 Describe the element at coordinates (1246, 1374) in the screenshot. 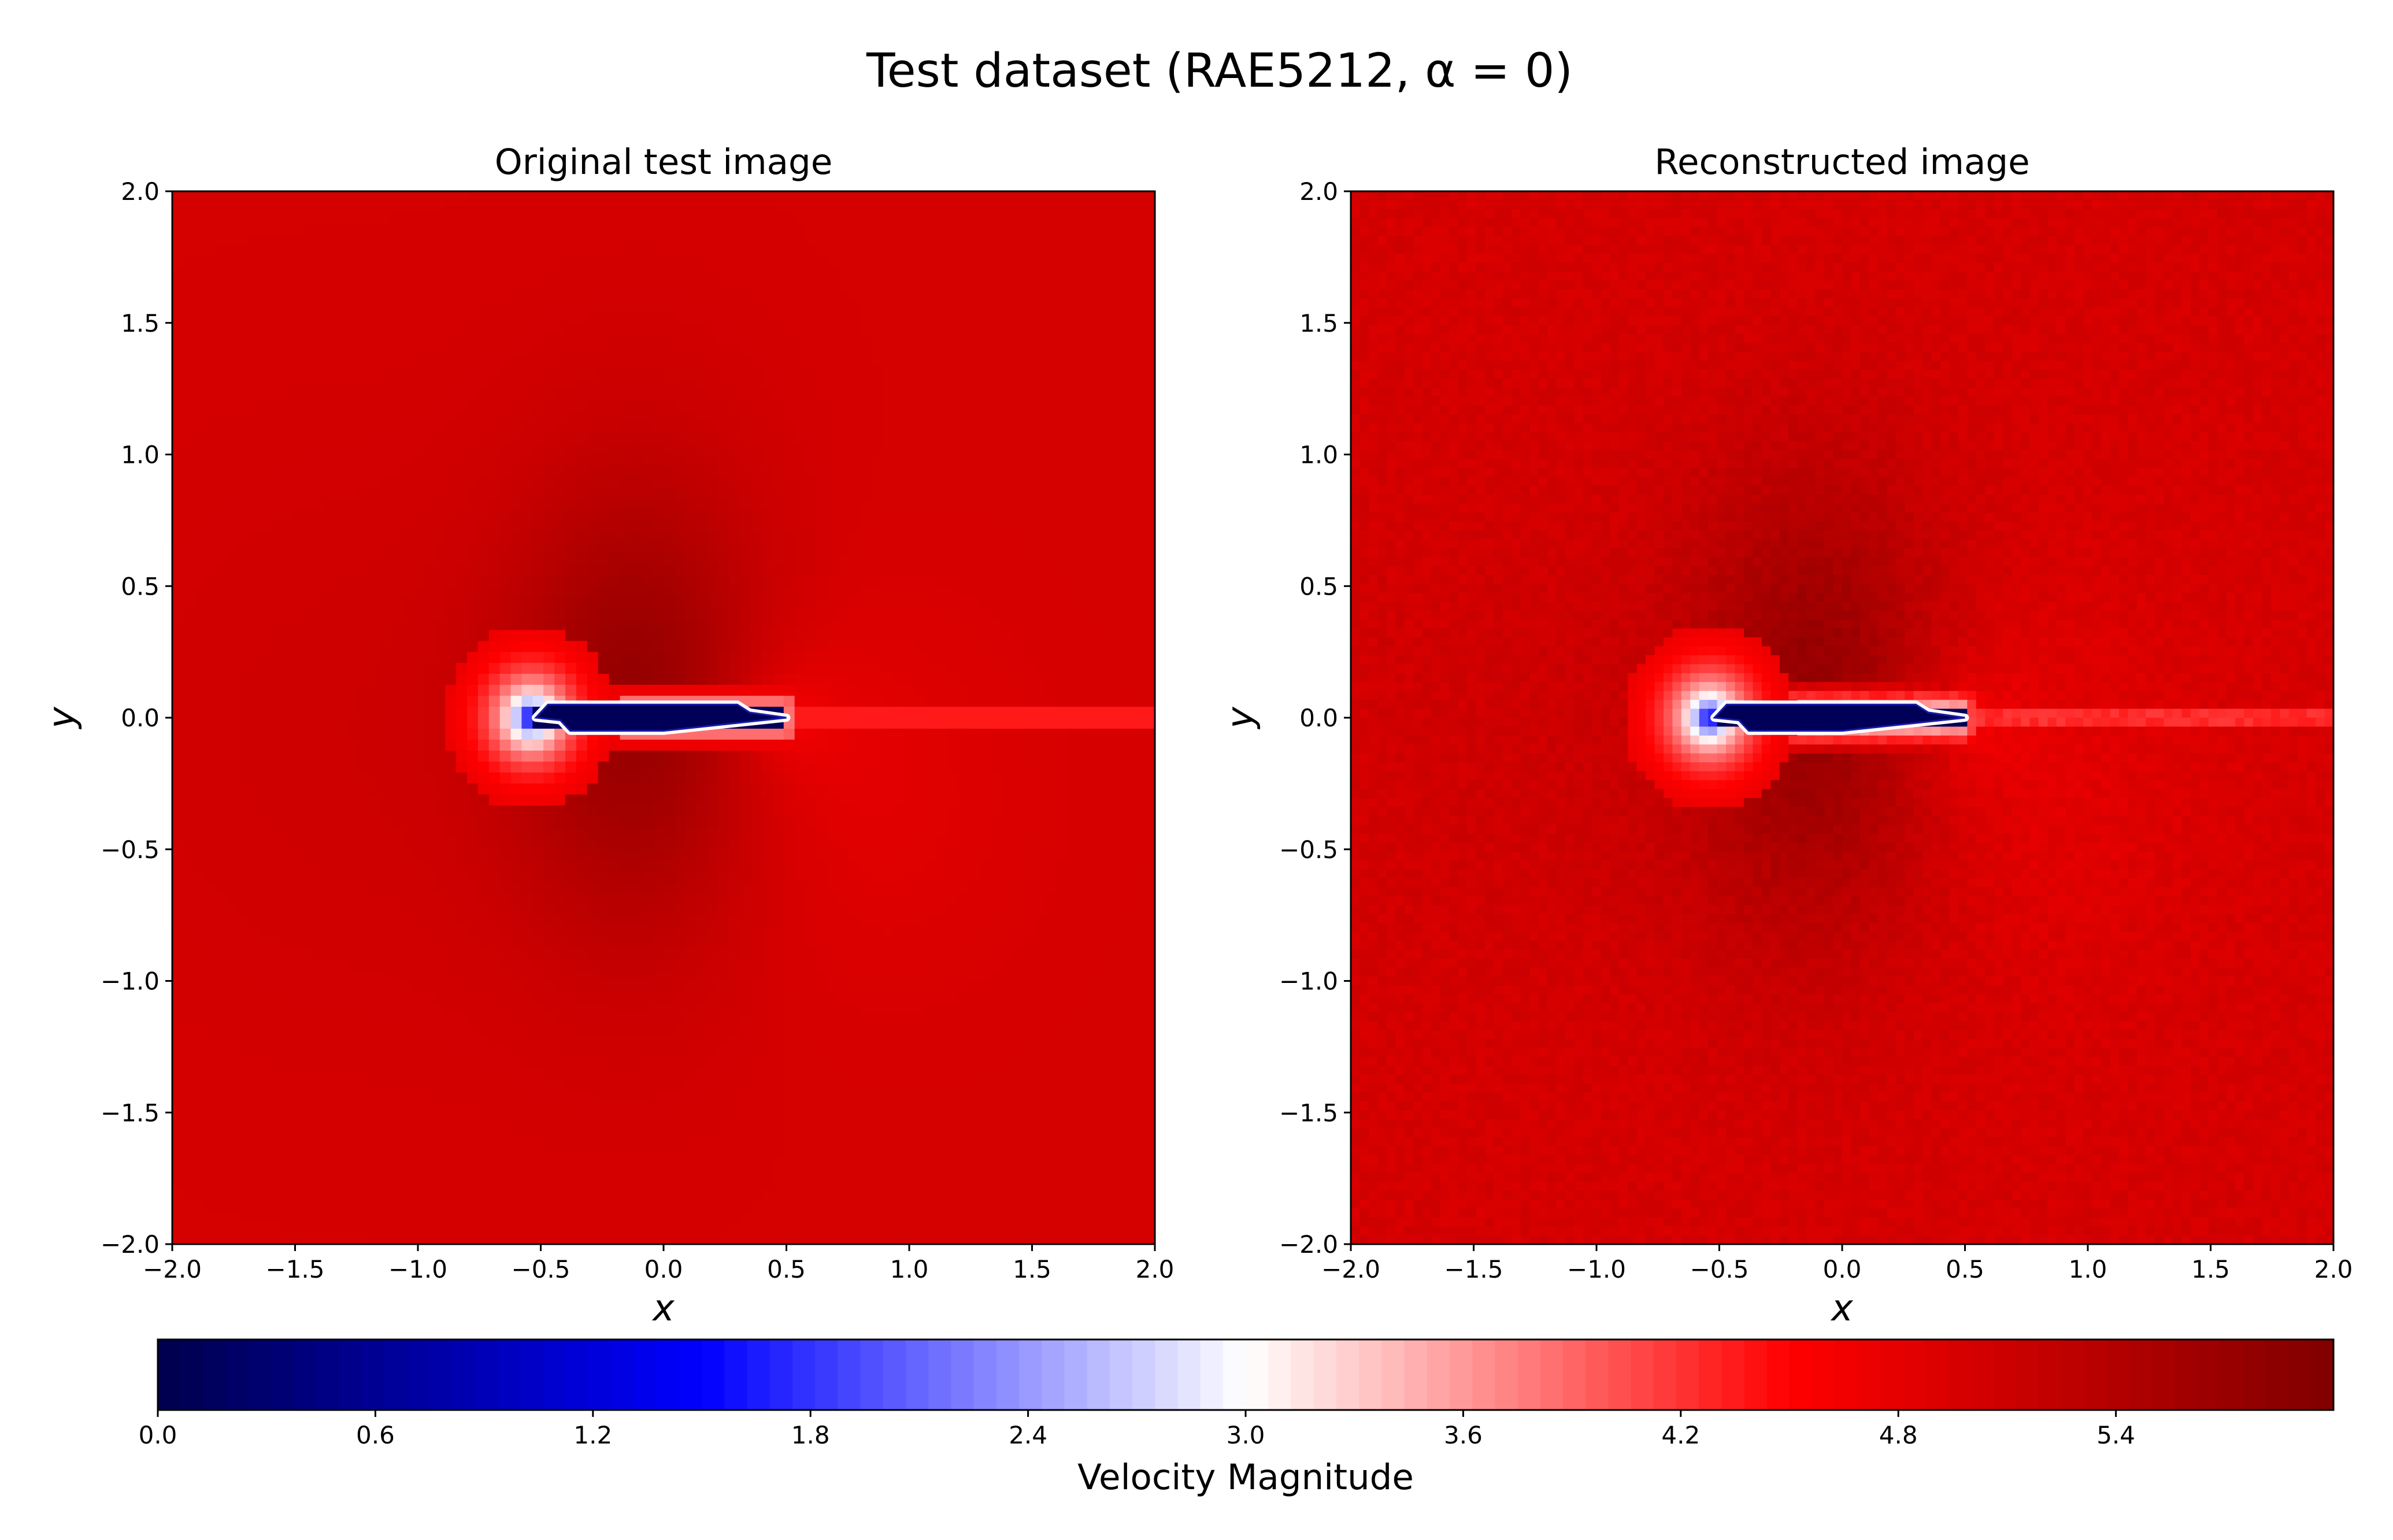

I see `colorbar-gradient` at that location.